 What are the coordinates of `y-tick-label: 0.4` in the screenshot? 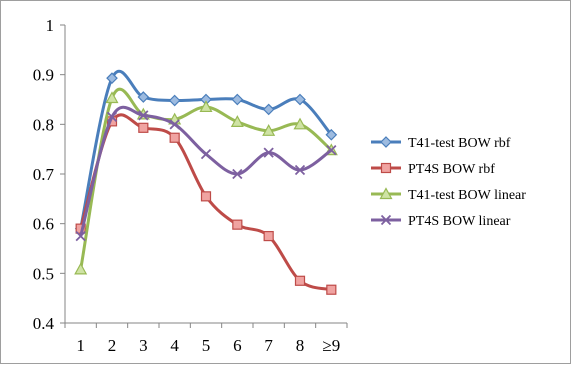 It's located at (44, 323).